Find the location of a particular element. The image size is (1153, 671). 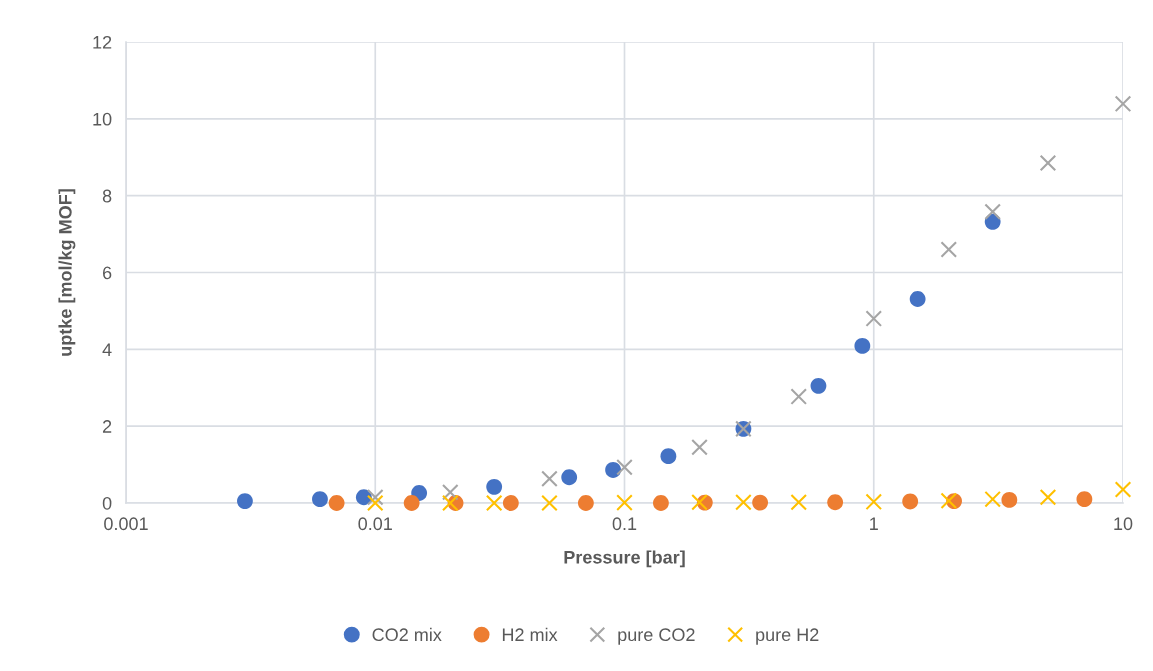

x-tick-label: 1 is located at coordinates (874, 523).